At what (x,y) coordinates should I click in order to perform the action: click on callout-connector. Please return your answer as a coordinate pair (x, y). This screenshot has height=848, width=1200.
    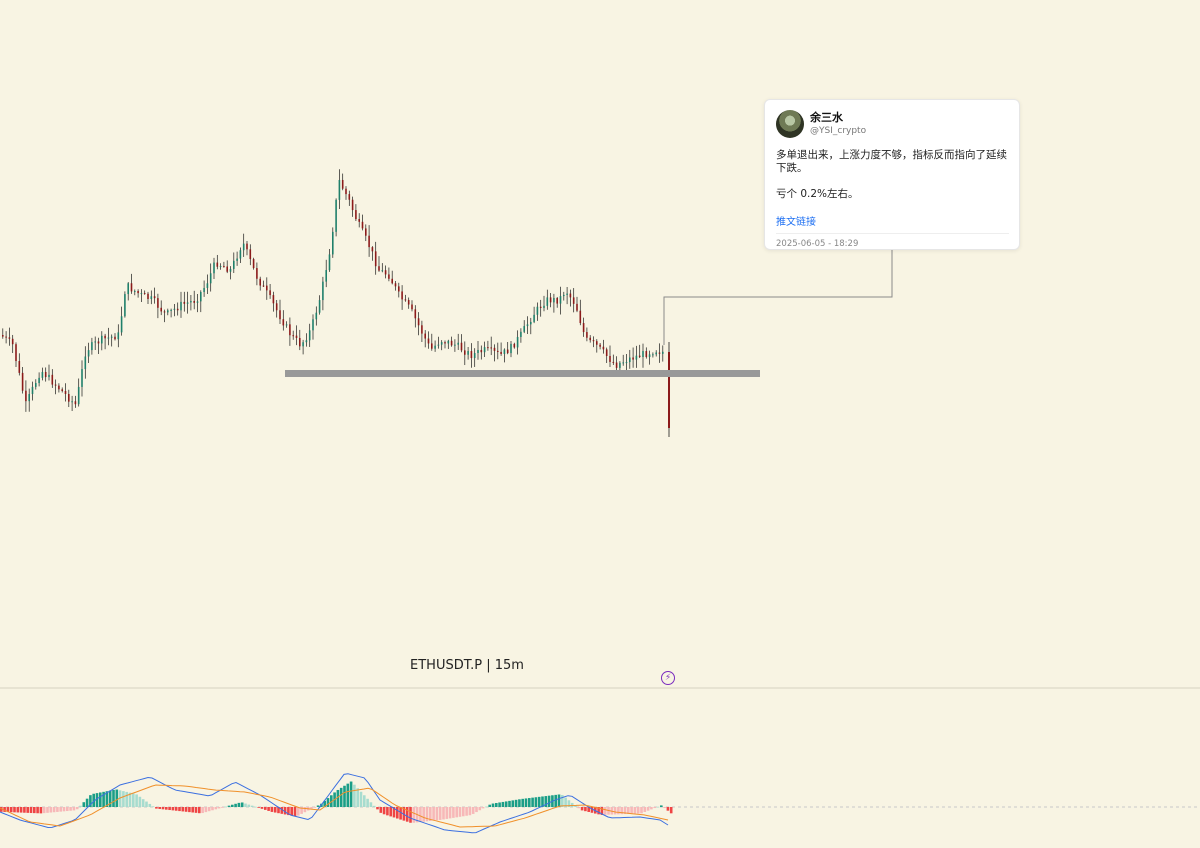
    Looking at the image, I should click on (778, 297).